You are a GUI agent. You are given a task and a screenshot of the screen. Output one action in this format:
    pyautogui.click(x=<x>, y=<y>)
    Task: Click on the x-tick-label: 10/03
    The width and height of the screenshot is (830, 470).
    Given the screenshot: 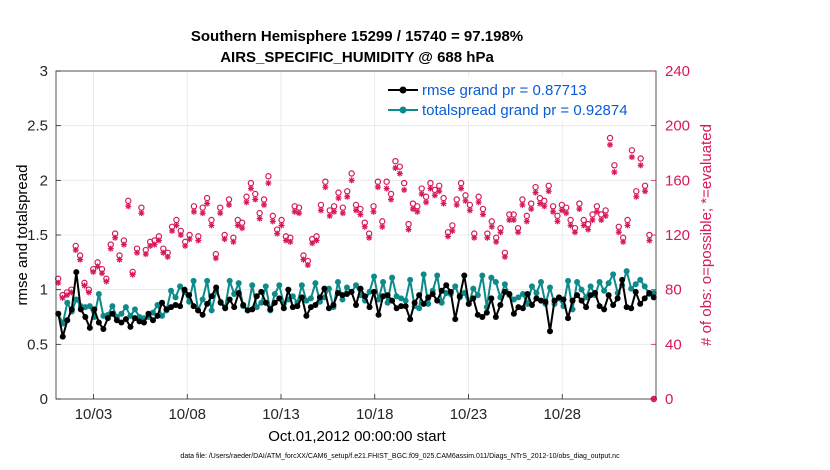 What is the action you would take?
    pyautogui.click(x=94, y=414)
    